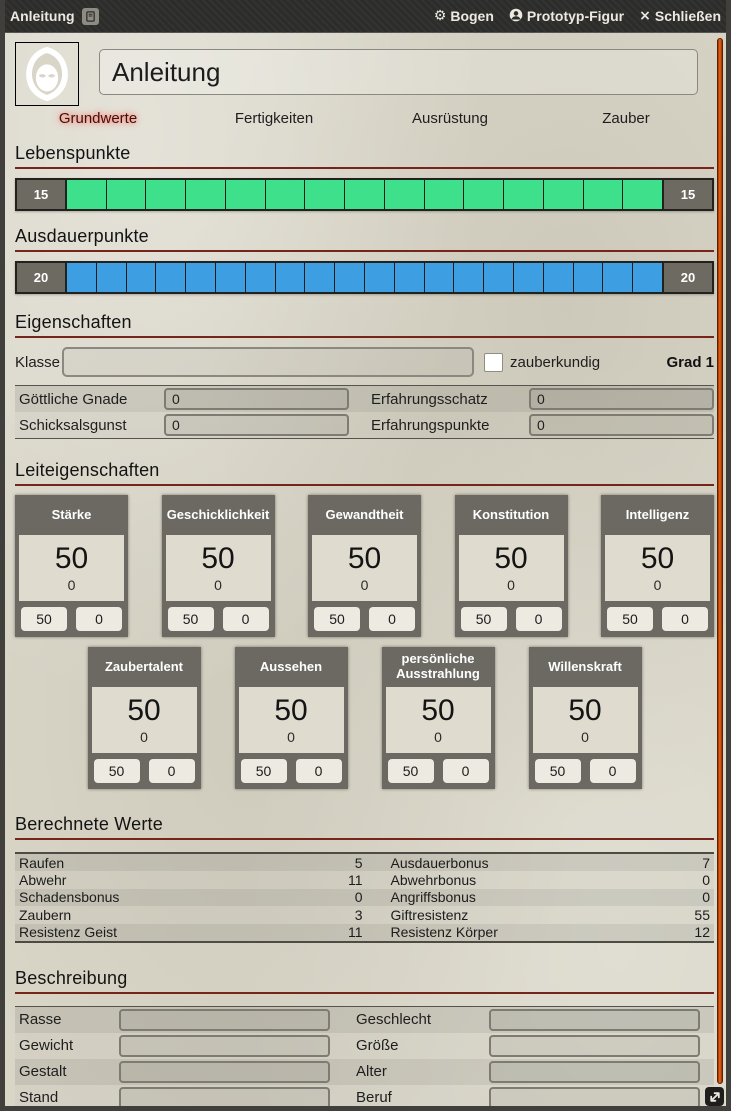 The width and height of the screenshot is (731, 1111). I want to click on scrollbar-thumb, so click(720, 561).